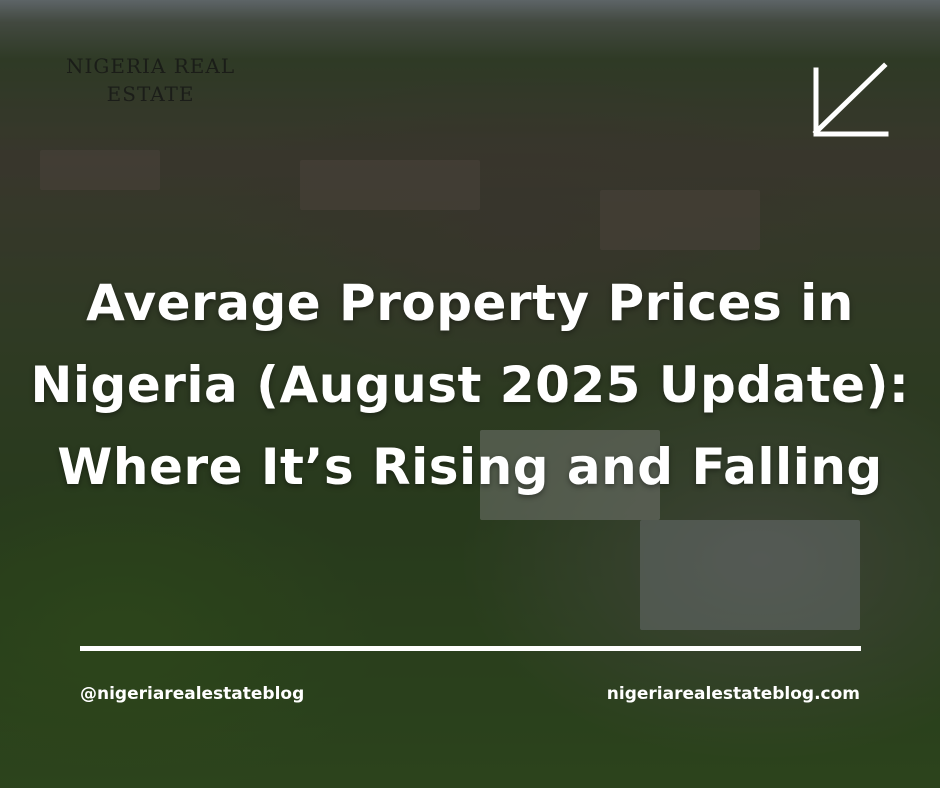 The image size is (940, 788). What do you see at coordinates (150, 80) in the screenshot?
I see `logo: NIGERIA REAL ESTATE` at bounding box center [150, 80].